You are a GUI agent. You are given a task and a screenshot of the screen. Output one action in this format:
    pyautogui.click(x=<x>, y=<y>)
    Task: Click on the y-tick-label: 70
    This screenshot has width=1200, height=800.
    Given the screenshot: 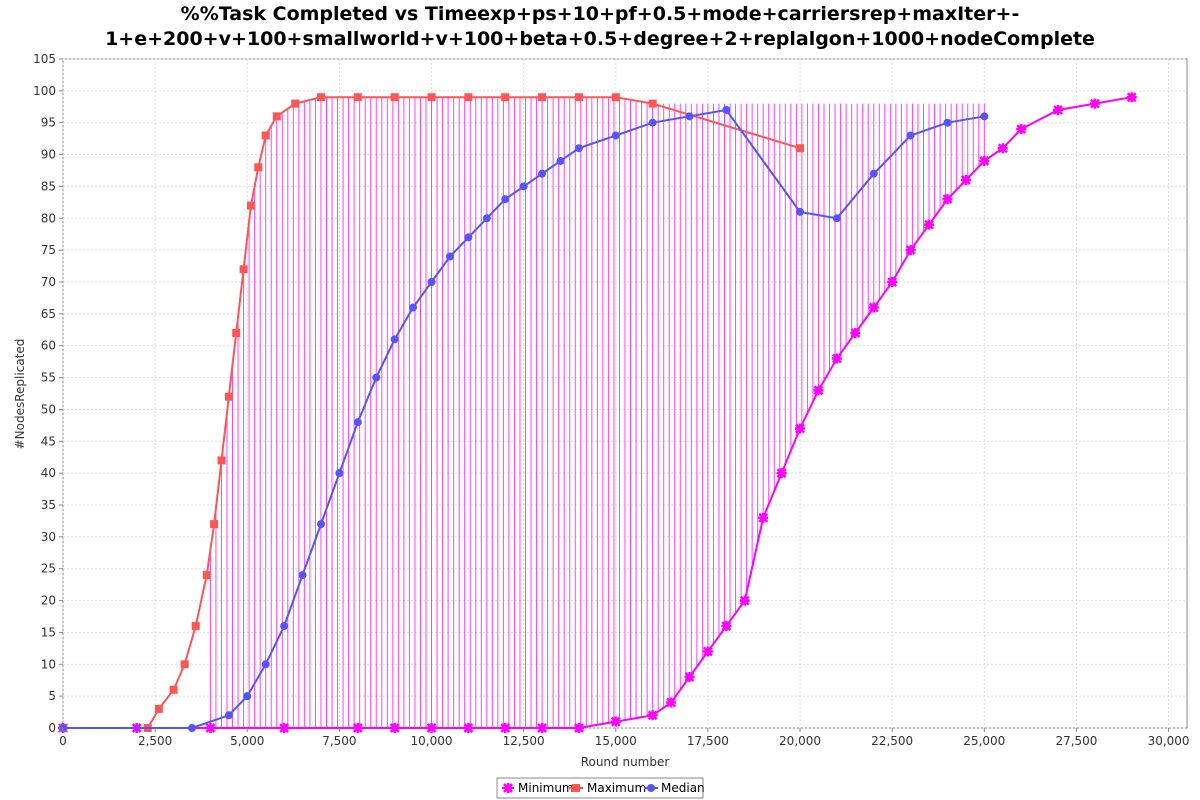 What is the action you would take?
    pyautogui.click(x=48, y=282)
    